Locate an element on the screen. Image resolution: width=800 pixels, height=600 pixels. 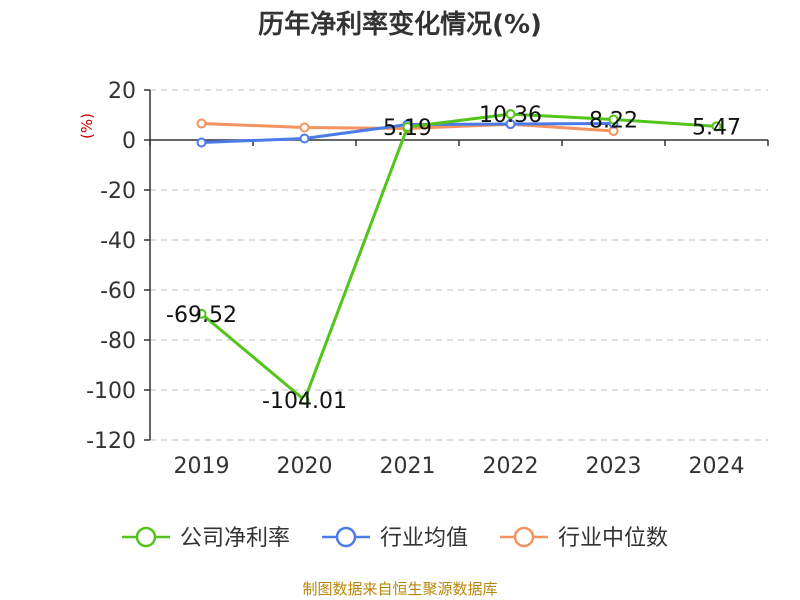
legend-item-0: 公司净利率 is located at coordinates (206, 538).